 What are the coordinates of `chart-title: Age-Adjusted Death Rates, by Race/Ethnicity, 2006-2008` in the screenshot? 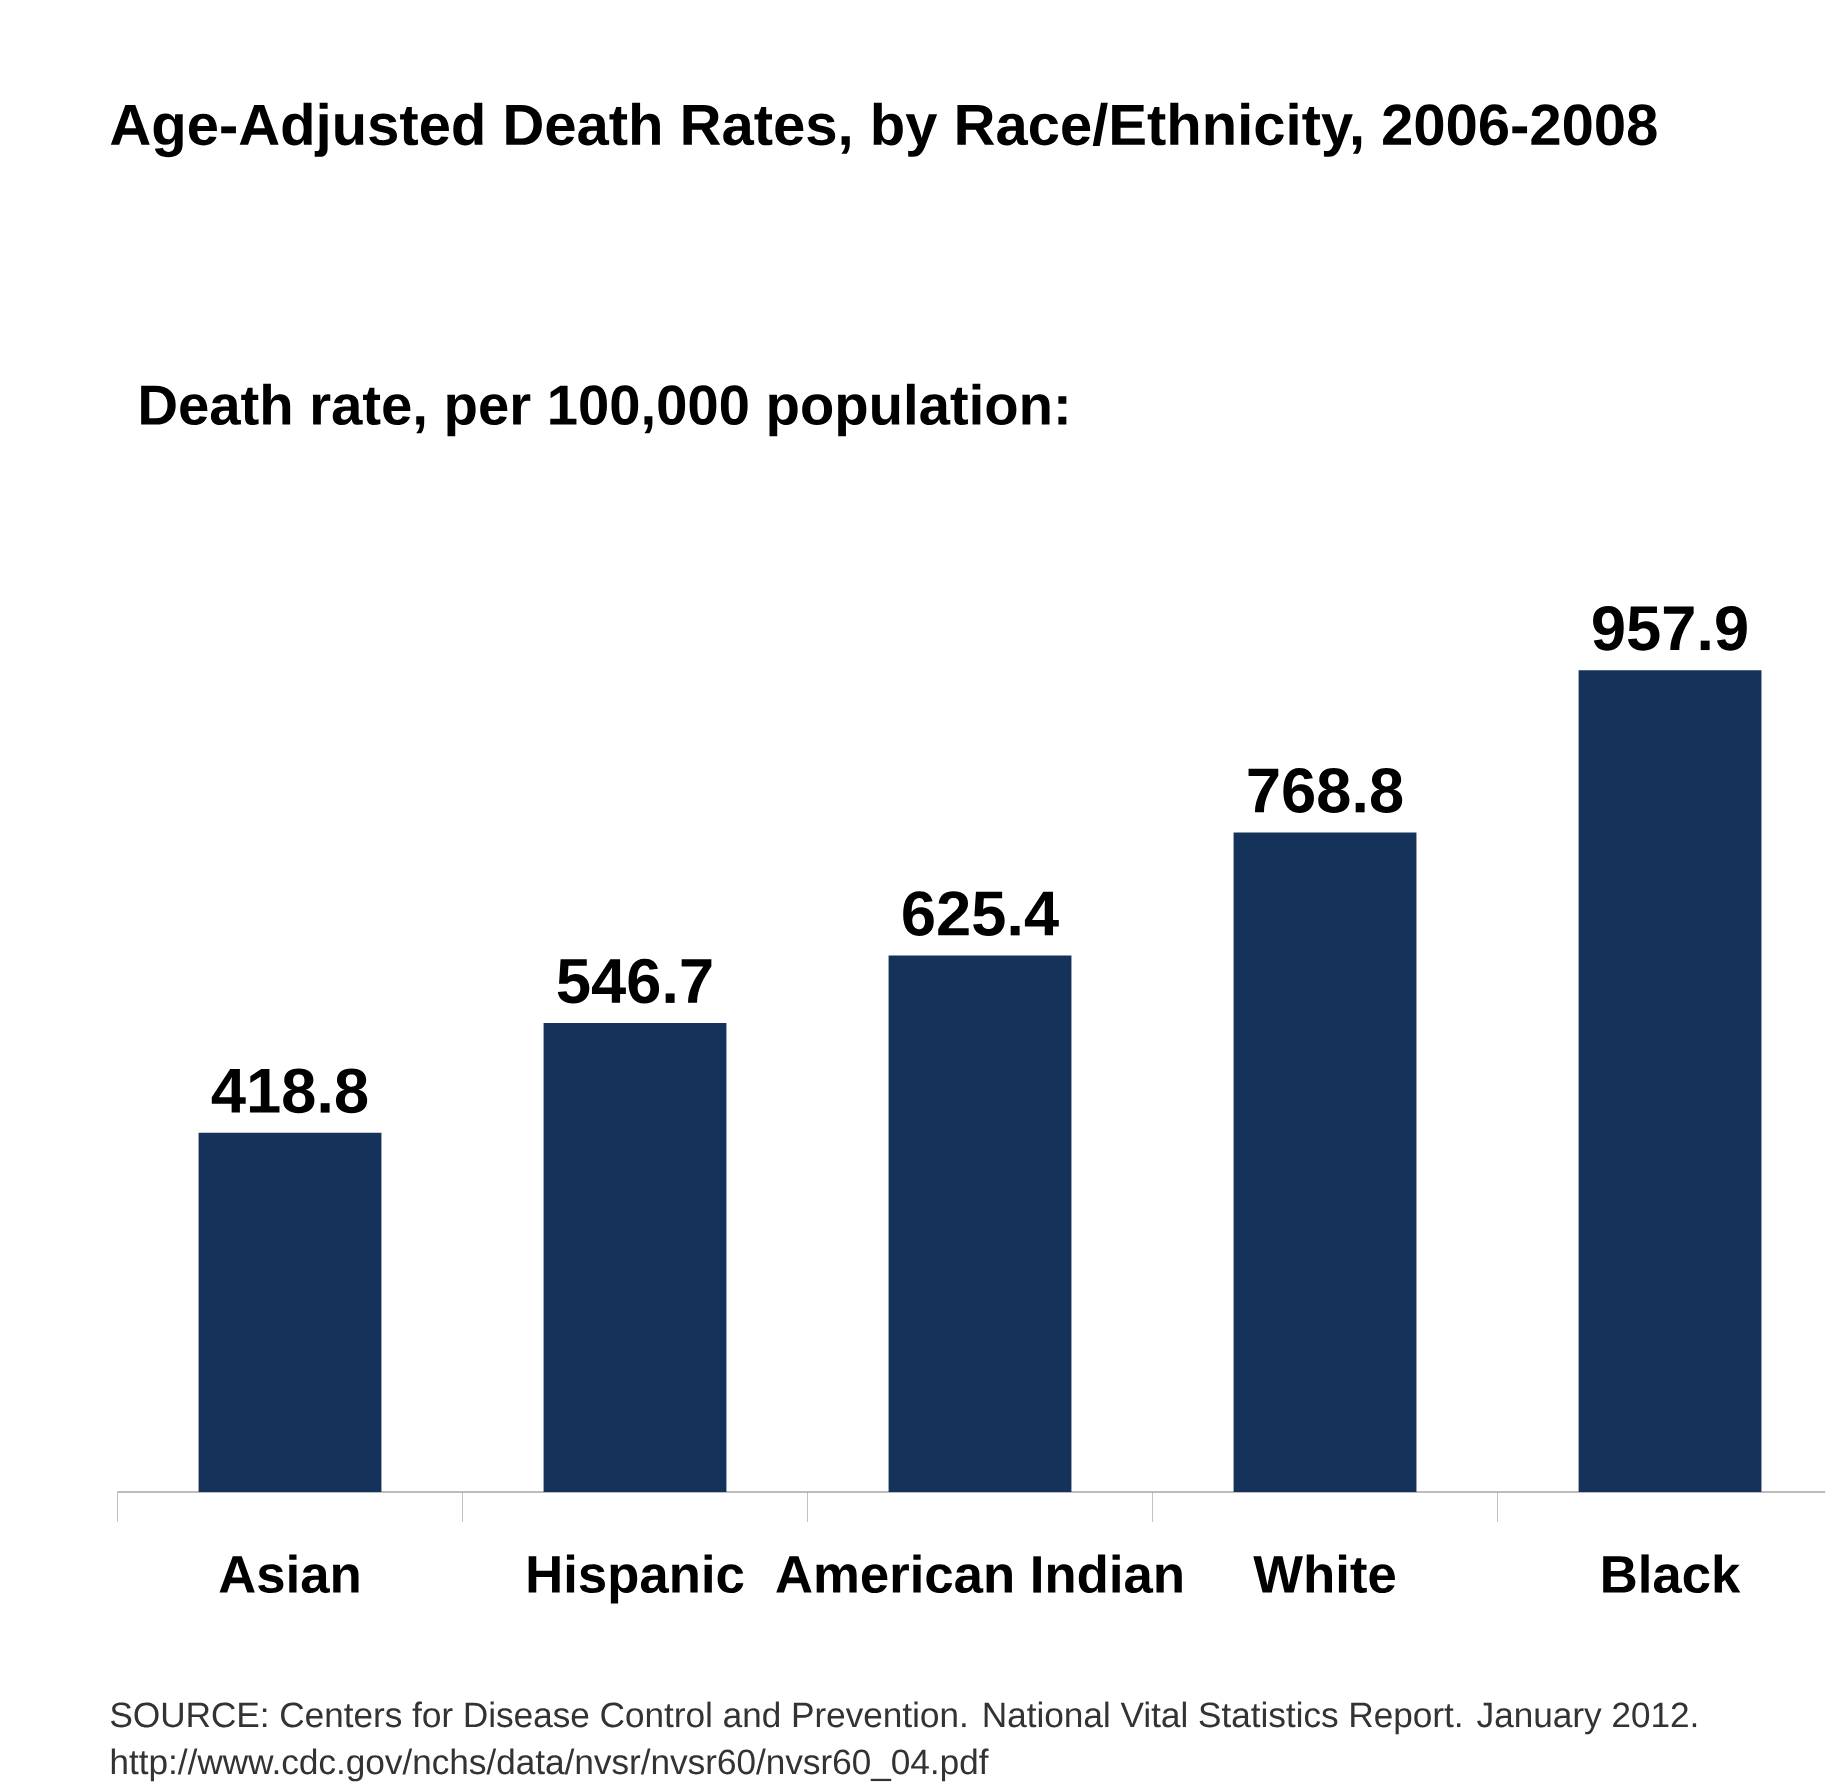 It's located at (883, 130).